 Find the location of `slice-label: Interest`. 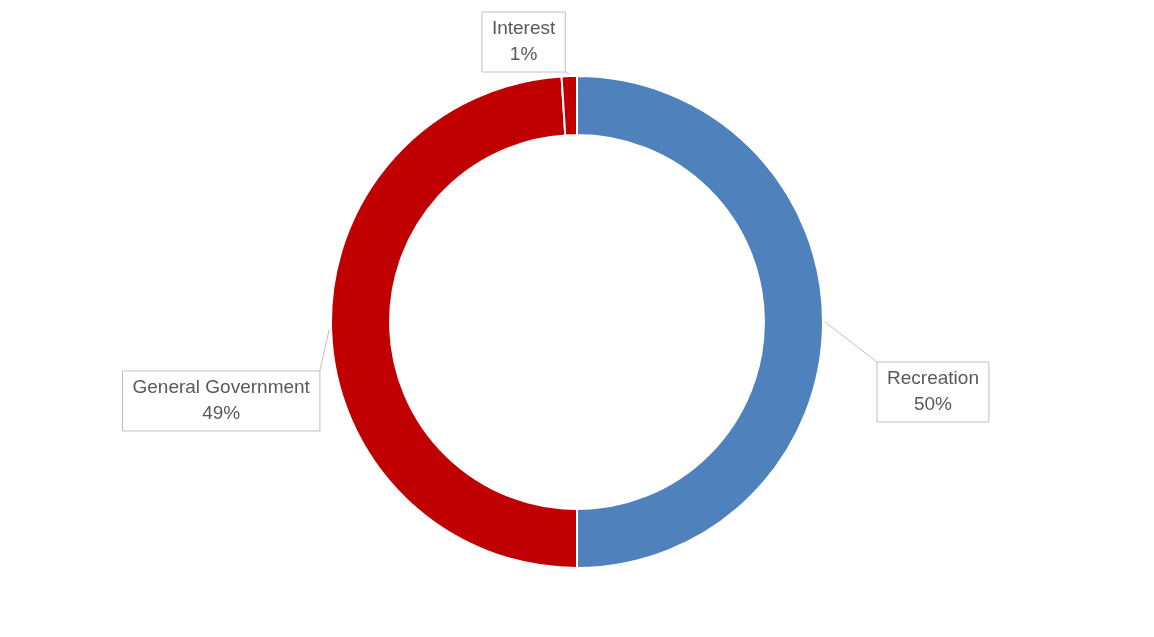

slice-label: Interest is located at coordinates (523, 28).